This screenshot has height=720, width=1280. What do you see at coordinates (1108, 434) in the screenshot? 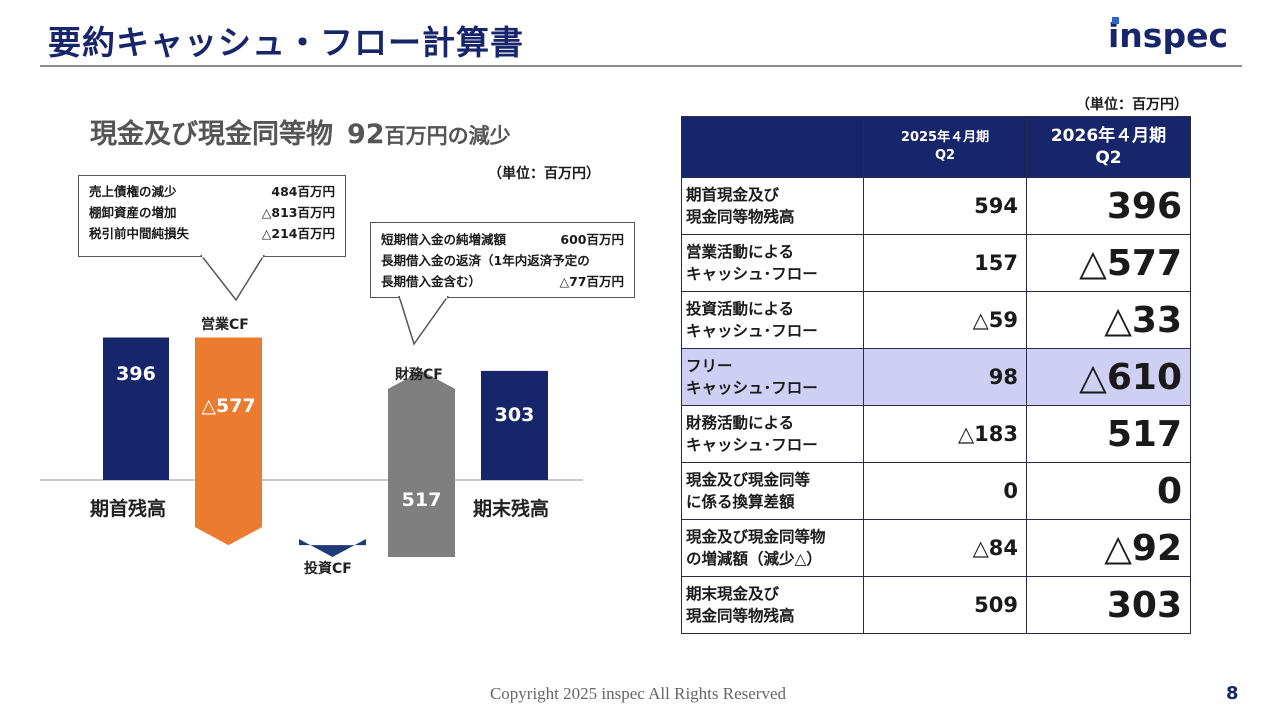
I see `cell-current-year: 517` at bounding box center [1108, 434].